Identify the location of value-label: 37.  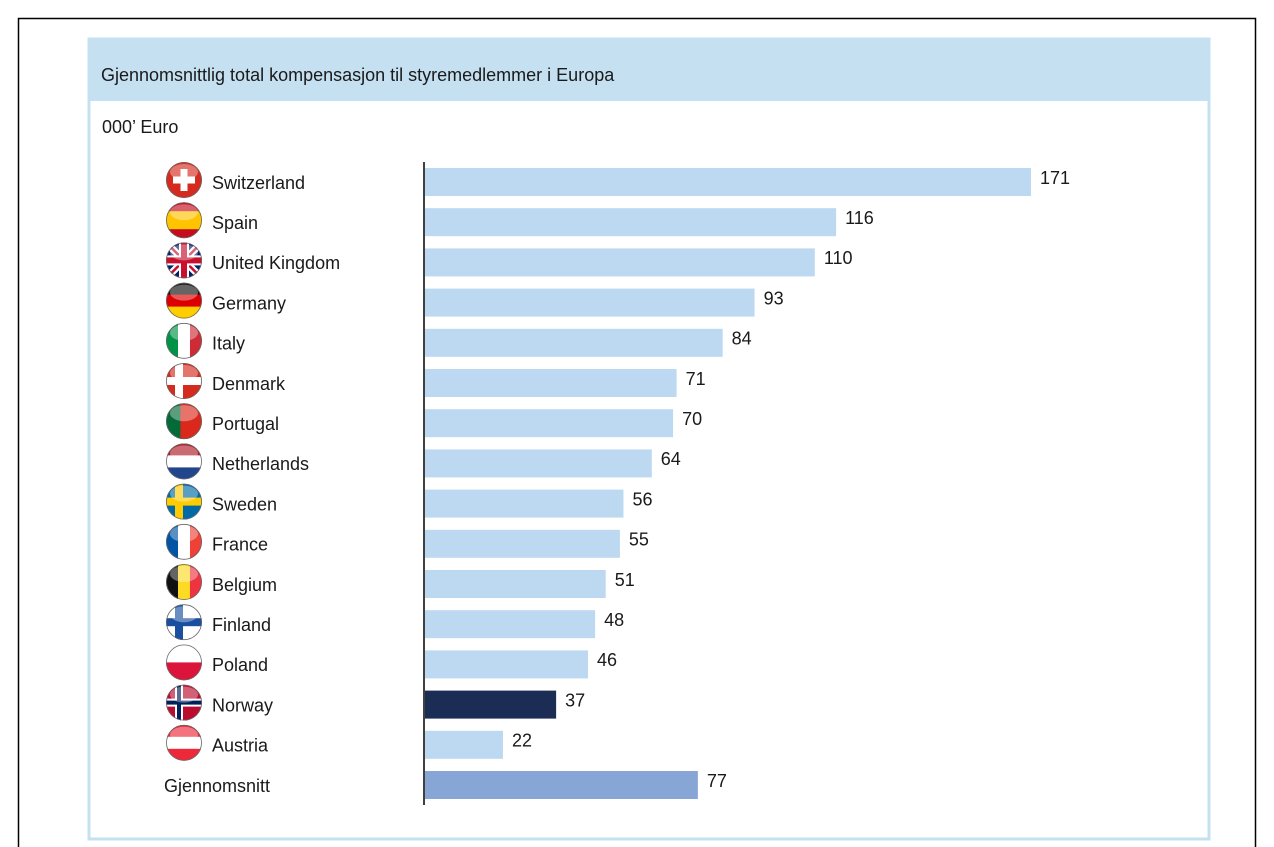
(575, 700).